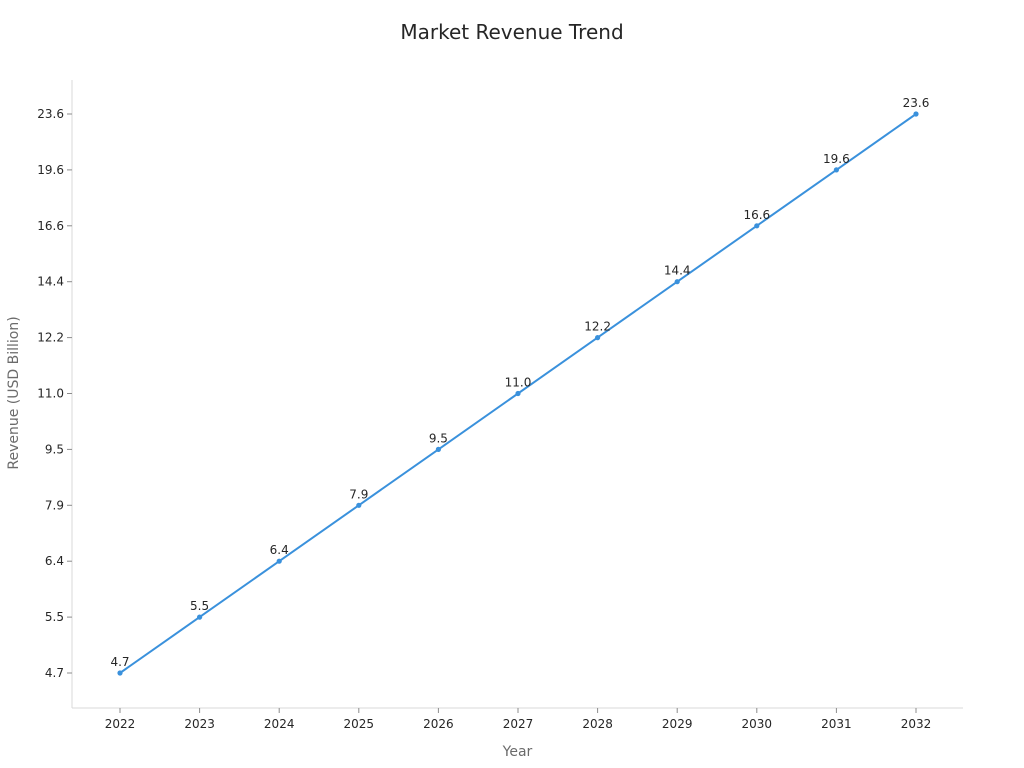 This screenshot has width=1024, height=768. Describe the element at coordinates (518, 724) in the screenshot. I see `x-tick-label: 2027` at that location.